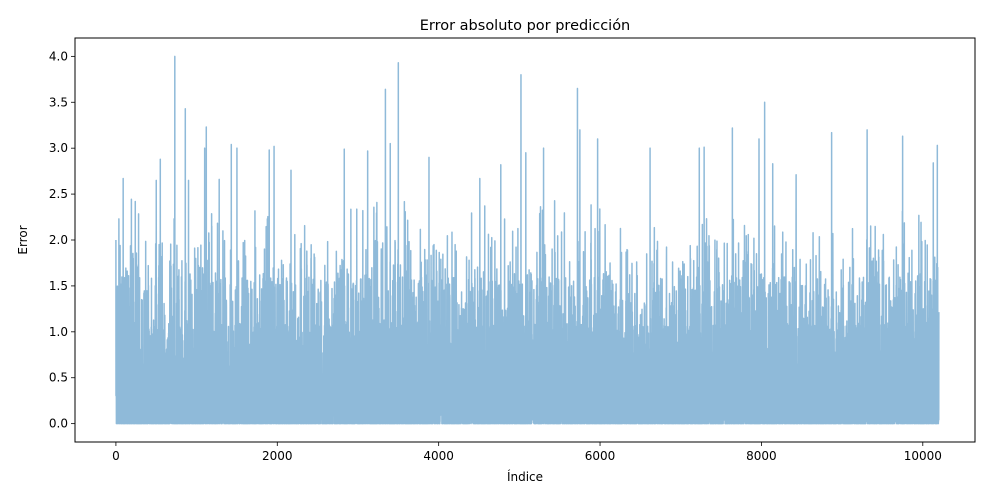 This screenshot has height=500, width=1000. What do you see at coordinates (58, 102) in the screenshot?
I see `y-tick-label: 3.5` at bounding box center [58, 102].